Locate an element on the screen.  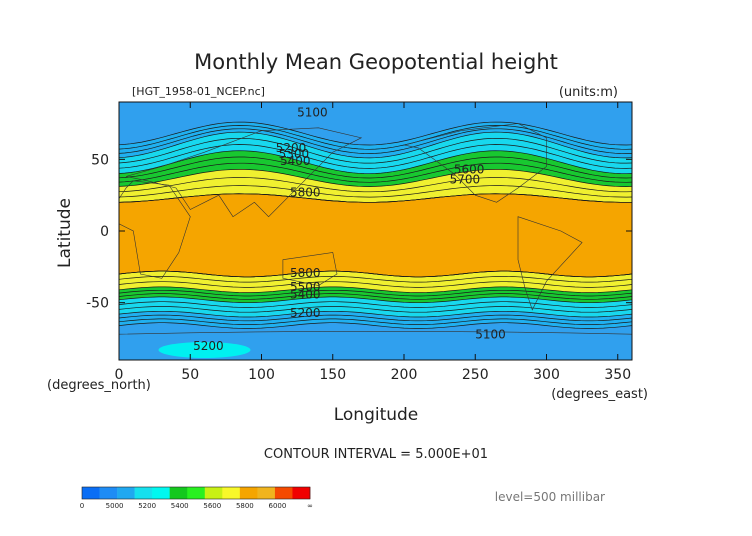
colorbar-tick-label: 5600 is located at coordinates (212, 506).